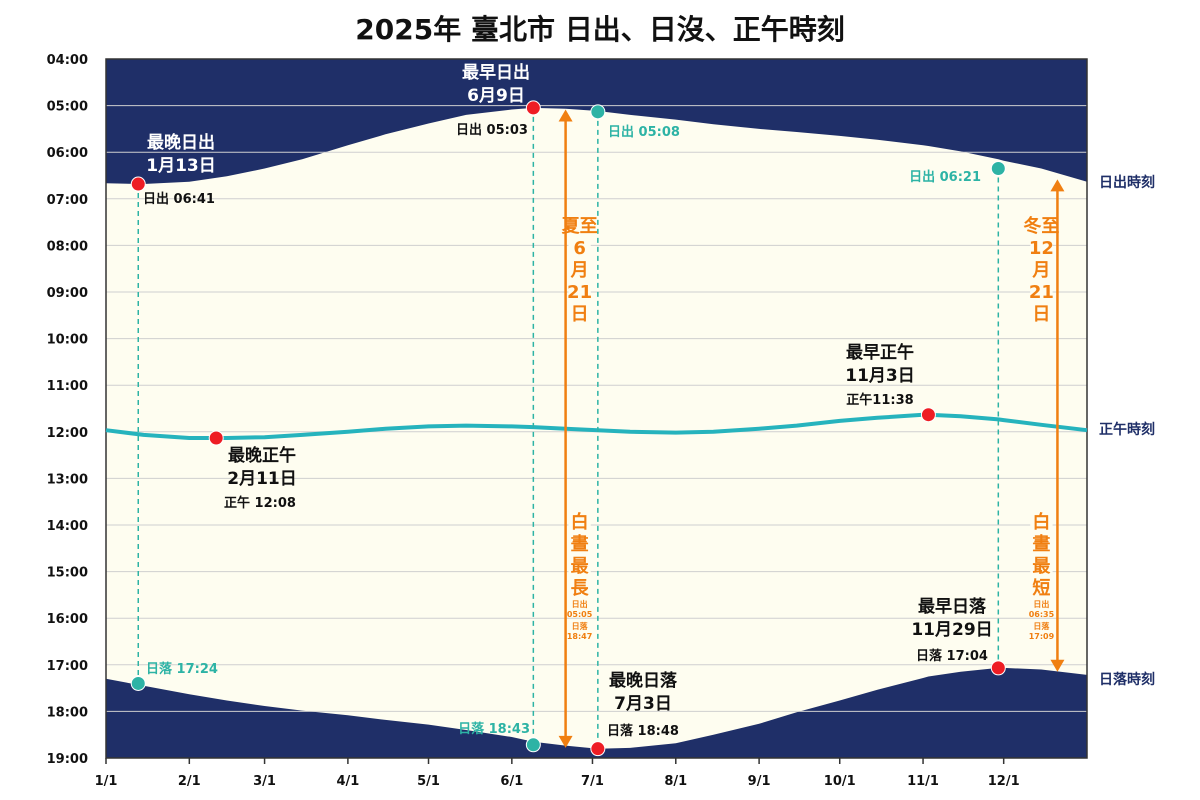  I want to click on earliest-sunset-value: 日落 17:04, so click(952, 656).